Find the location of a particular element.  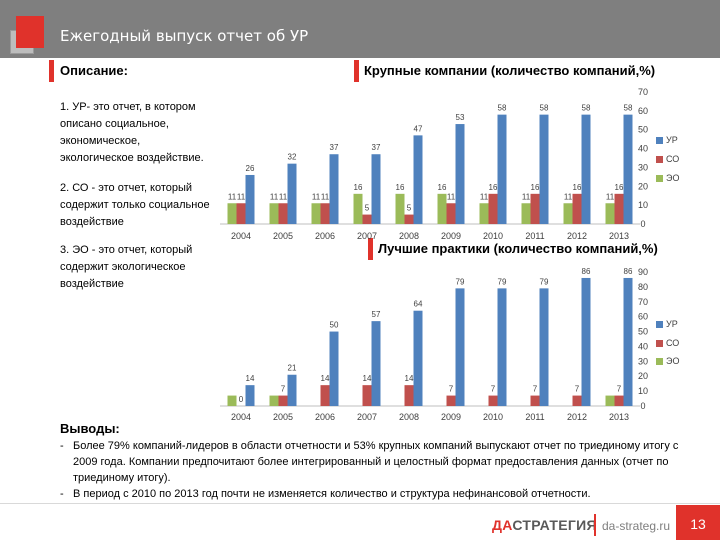

chart2-xtick: 2007 is located at coordinates (367, 417).